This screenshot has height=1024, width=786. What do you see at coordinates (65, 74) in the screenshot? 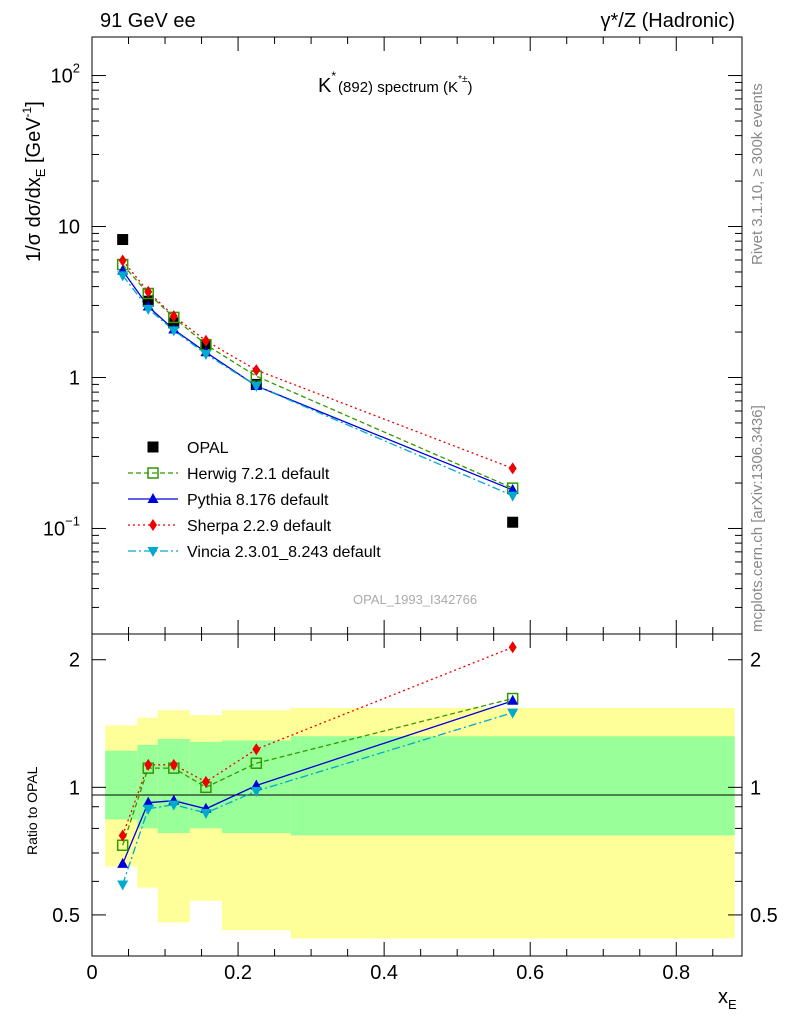
I see `main-y-tick-label: 10²` at bounding box center [65, 74].